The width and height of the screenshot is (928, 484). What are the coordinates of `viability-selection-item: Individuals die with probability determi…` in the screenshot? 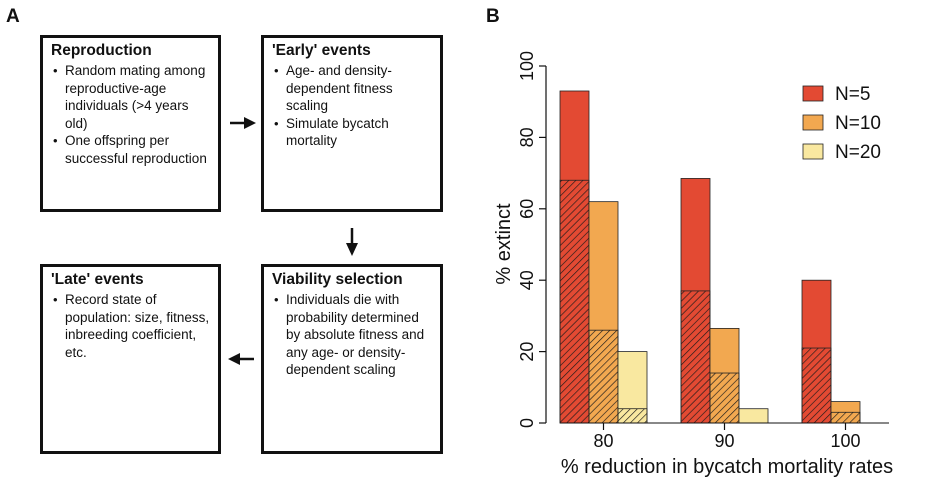 It's located at (353, 335).